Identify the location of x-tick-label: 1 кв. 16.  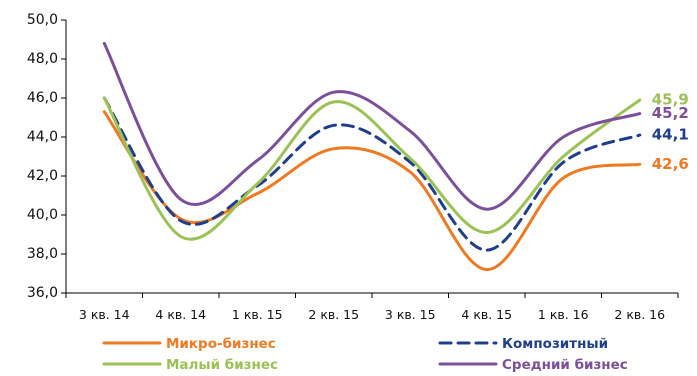
(563, 314).